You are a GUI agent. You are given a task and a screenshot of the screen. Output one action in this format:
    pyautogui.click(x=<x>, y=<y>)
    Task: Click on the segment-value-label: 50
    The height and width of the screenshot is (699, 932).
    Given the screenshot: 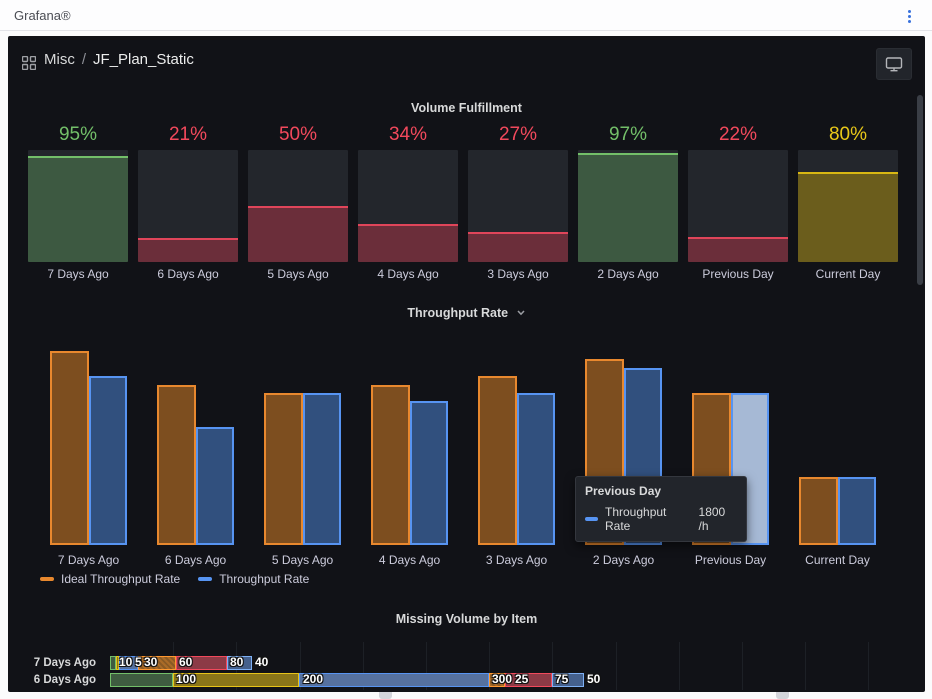 What is the action you would take?
    pyautogui.click(x=594, y=679)
    